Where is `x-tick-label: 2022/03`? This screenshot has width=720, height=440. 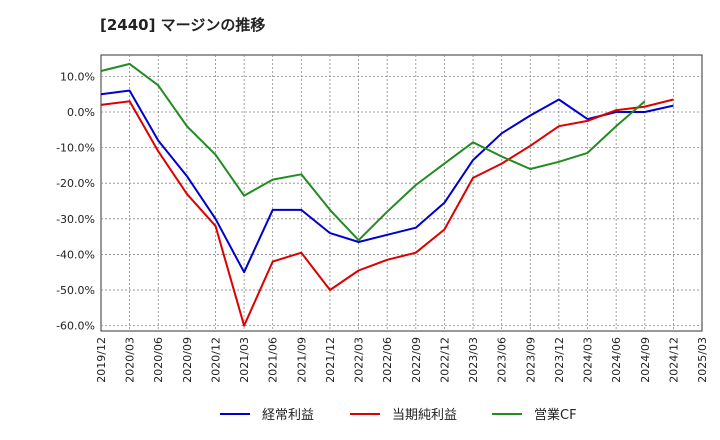
x-tick-label: 2022/03 is located at coordinates (359, 360).